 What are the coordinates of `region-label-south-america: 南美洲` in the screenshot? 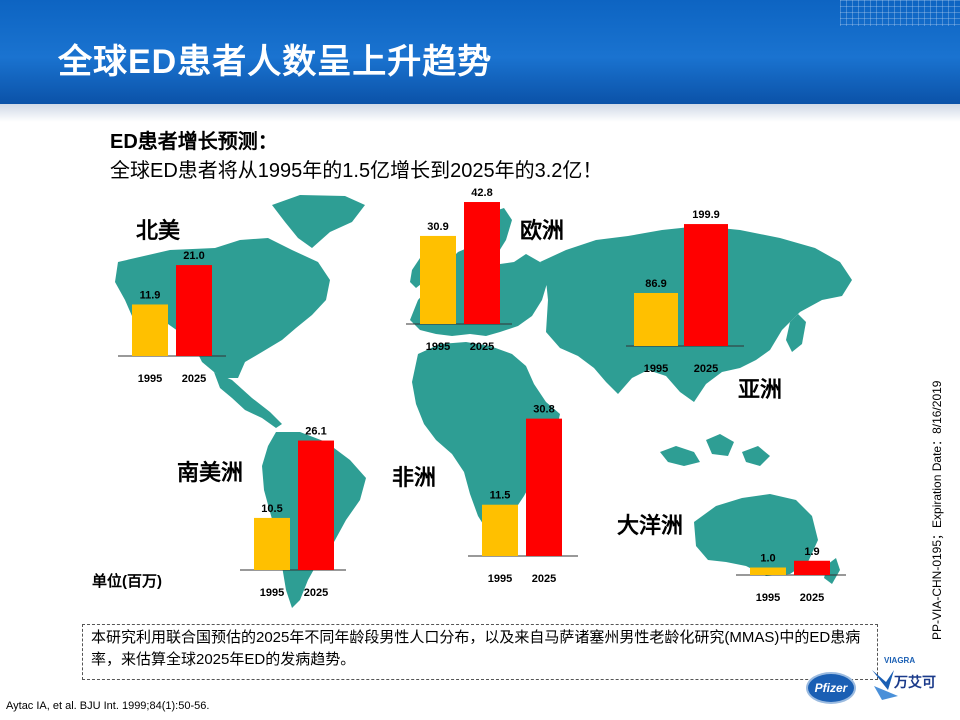 It's located at (210, 472).